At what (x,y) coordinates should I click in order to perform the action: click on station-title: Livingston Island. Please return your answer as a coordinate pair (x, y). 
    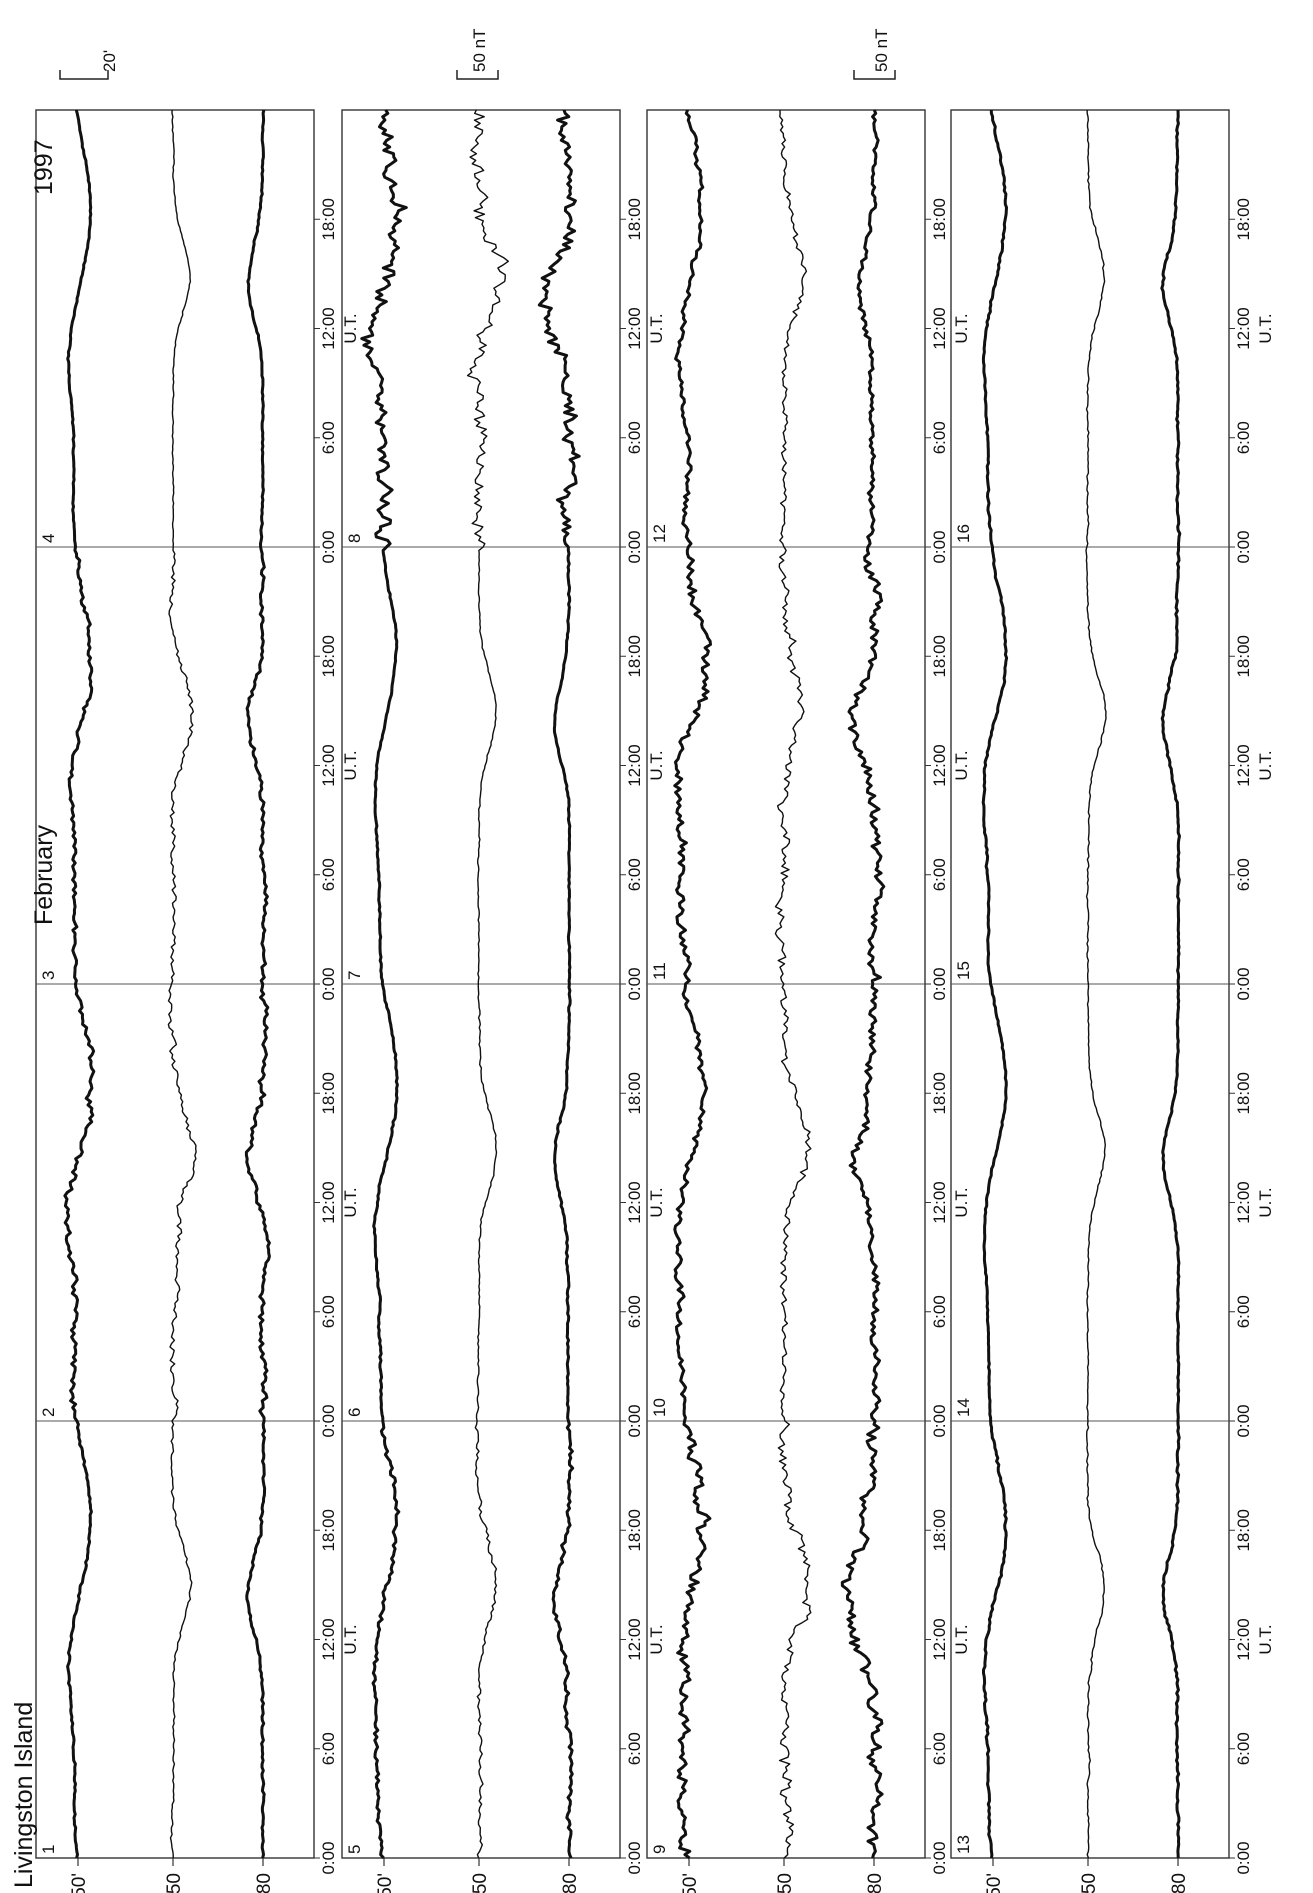
    Looking at the image, I should click on (24, 1795).